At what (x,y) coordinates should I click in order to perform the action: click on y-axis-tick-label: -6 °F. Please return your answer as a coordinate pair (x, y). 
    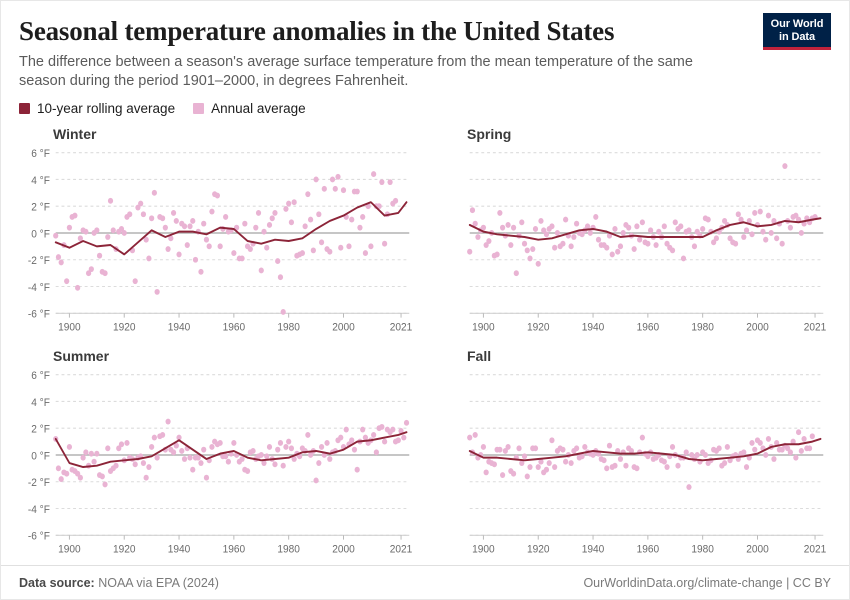
    Looking at the image, I should click on (39, 314).